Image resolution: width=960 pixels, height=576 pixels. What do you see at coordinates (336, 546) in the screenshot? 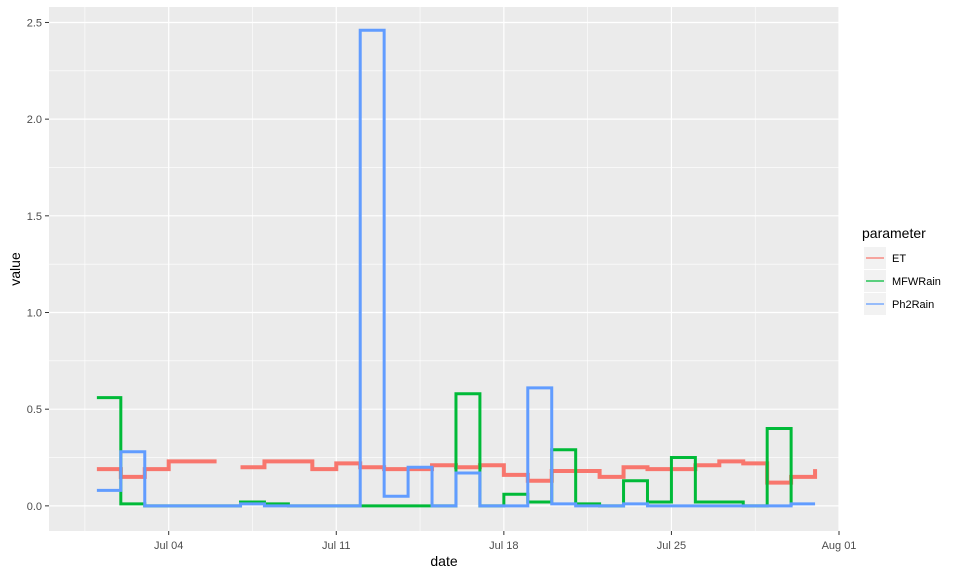
I see `x-tick-label: Jul 11` at bounding box center [336, 546].